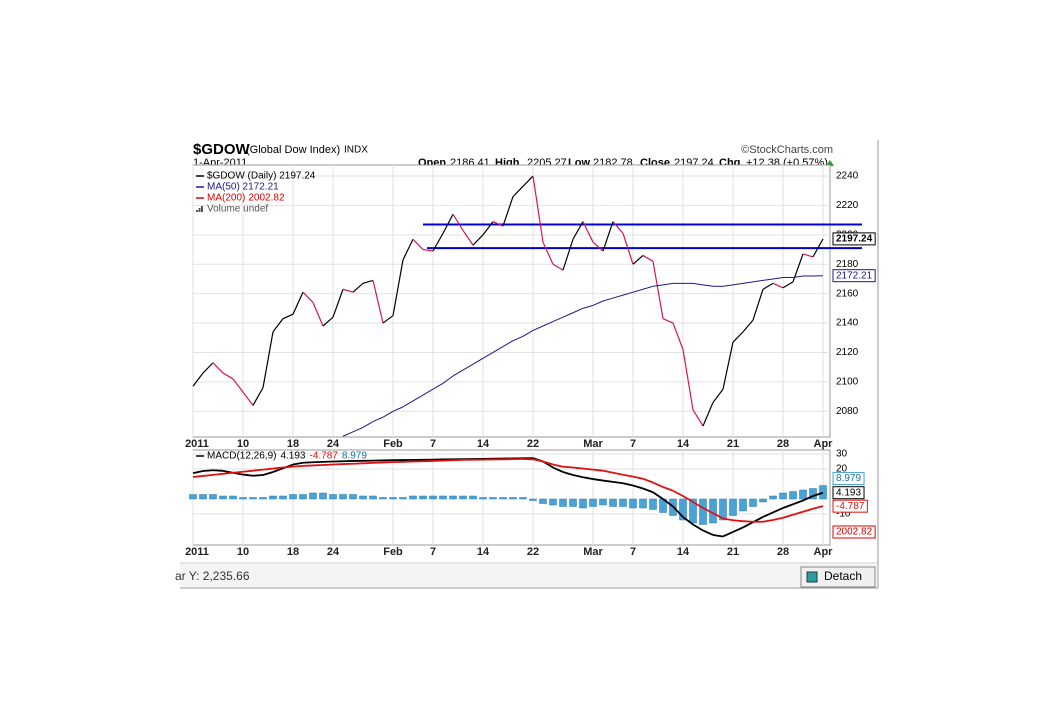 Image resolution: width=1058 pixels, height=728 pixels. What do you see at coordinates (847, 352) in the screenshot?
I see `y-tick-label: 2120` at bounding box center [847, 352].